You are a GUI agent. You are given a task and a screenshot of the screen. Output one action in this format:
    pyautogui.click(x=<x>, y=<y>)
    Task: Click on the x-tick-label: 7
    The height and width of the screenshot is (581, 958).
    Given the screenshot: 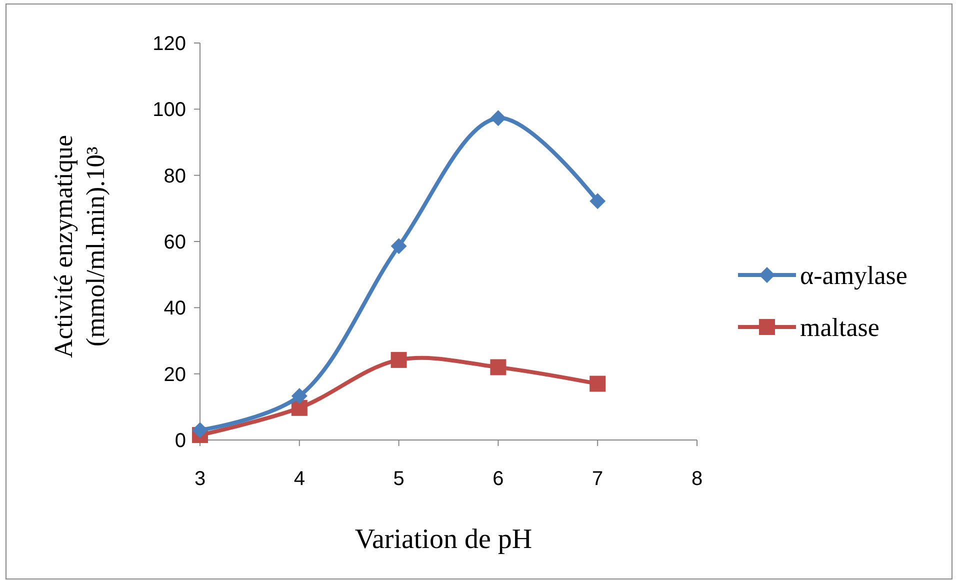 What is the action you would take?
    pyautogui.click(x=598, y=479)
    